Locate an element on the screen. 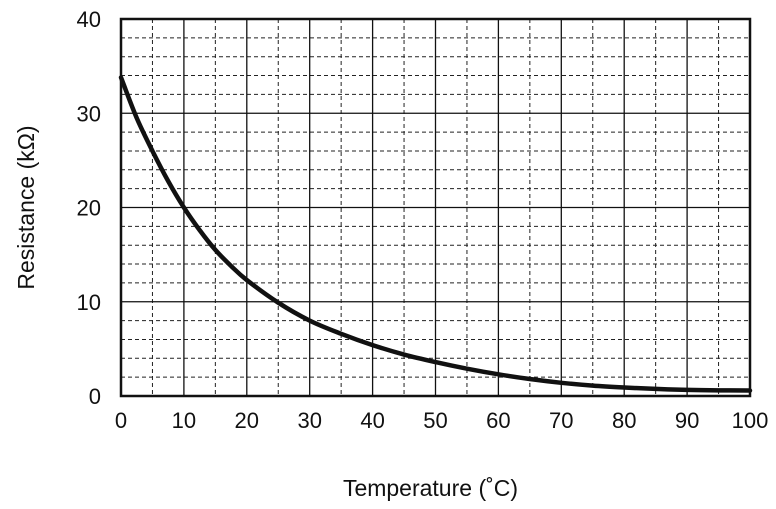  x-tick-label: 70 is located at coordinates (561, 420).